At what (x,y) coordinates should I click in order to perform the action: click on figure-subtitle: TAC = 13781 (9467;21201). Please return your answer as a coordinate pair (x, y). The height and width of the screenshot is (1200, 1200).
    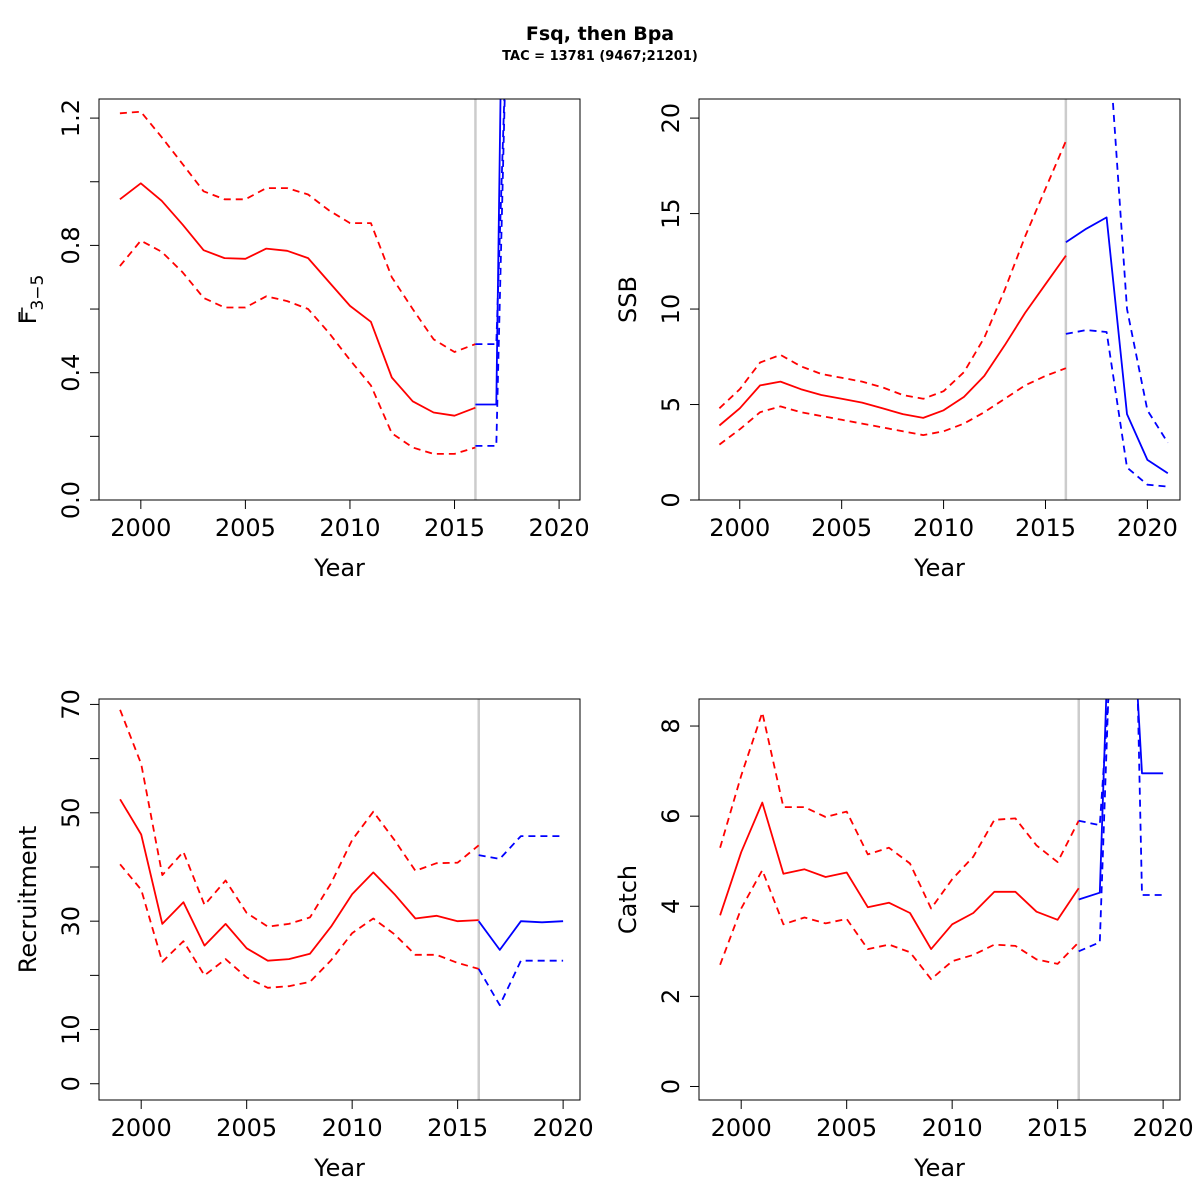
    Looking at the image, I should click on (600, 56).